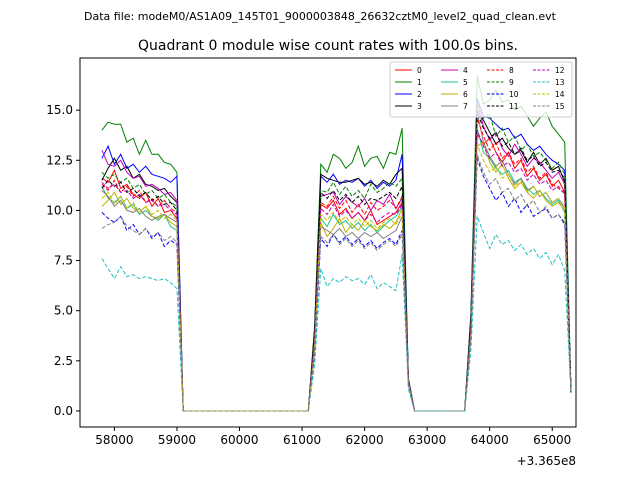  Describe the element at coordinates (560, 94) in the screenshot. I see `legend-label-14: 14` at that location.